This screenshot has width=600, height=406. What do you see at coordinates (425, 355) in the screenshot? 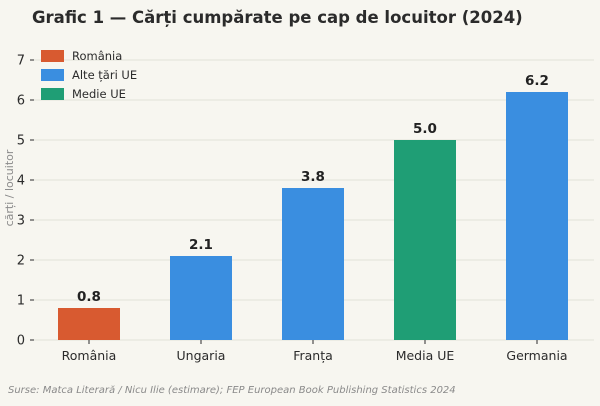
I see `x-tick-label: Media UE` at bounding box center [425, 355].